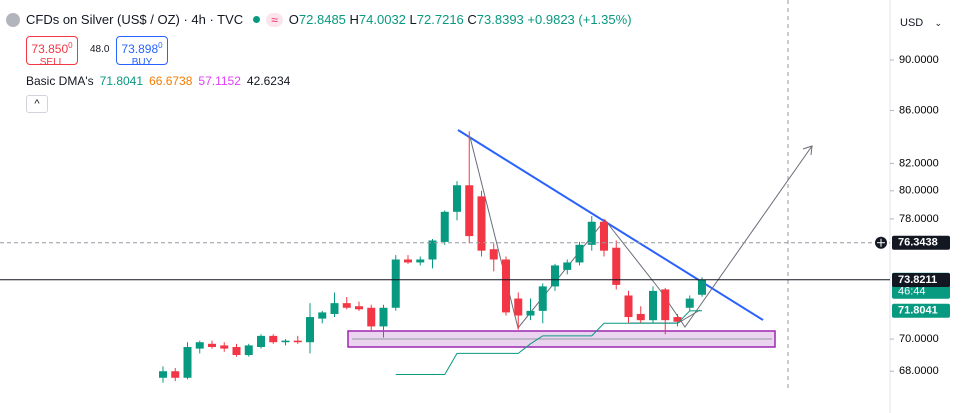  Describe the element at coordinates (918, 243) in the screenshot. I see `price-tag-label: 76.3438` at that location.